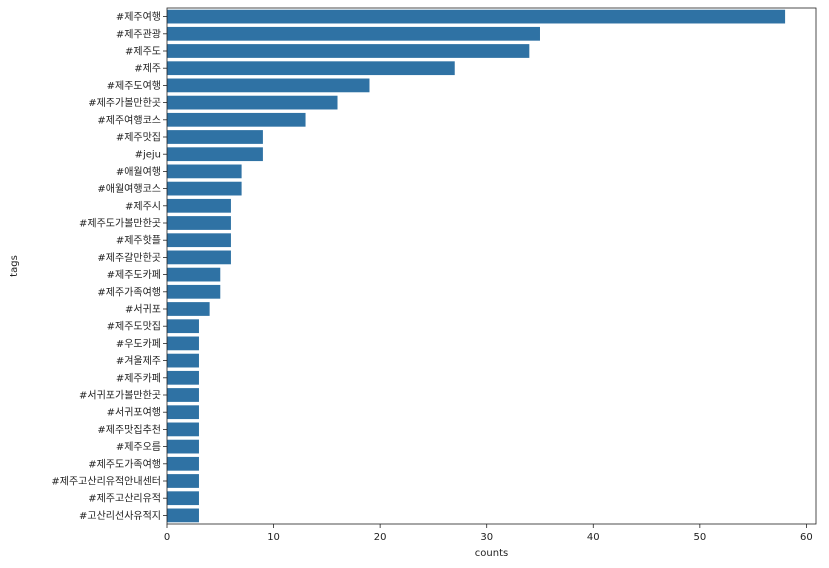 The width and height of the screenshot is (829, 568). What do you see at coordinates (138, 34) in the screenshot?
I see `category-label: #제주관광` at bounding box center [138, 34].